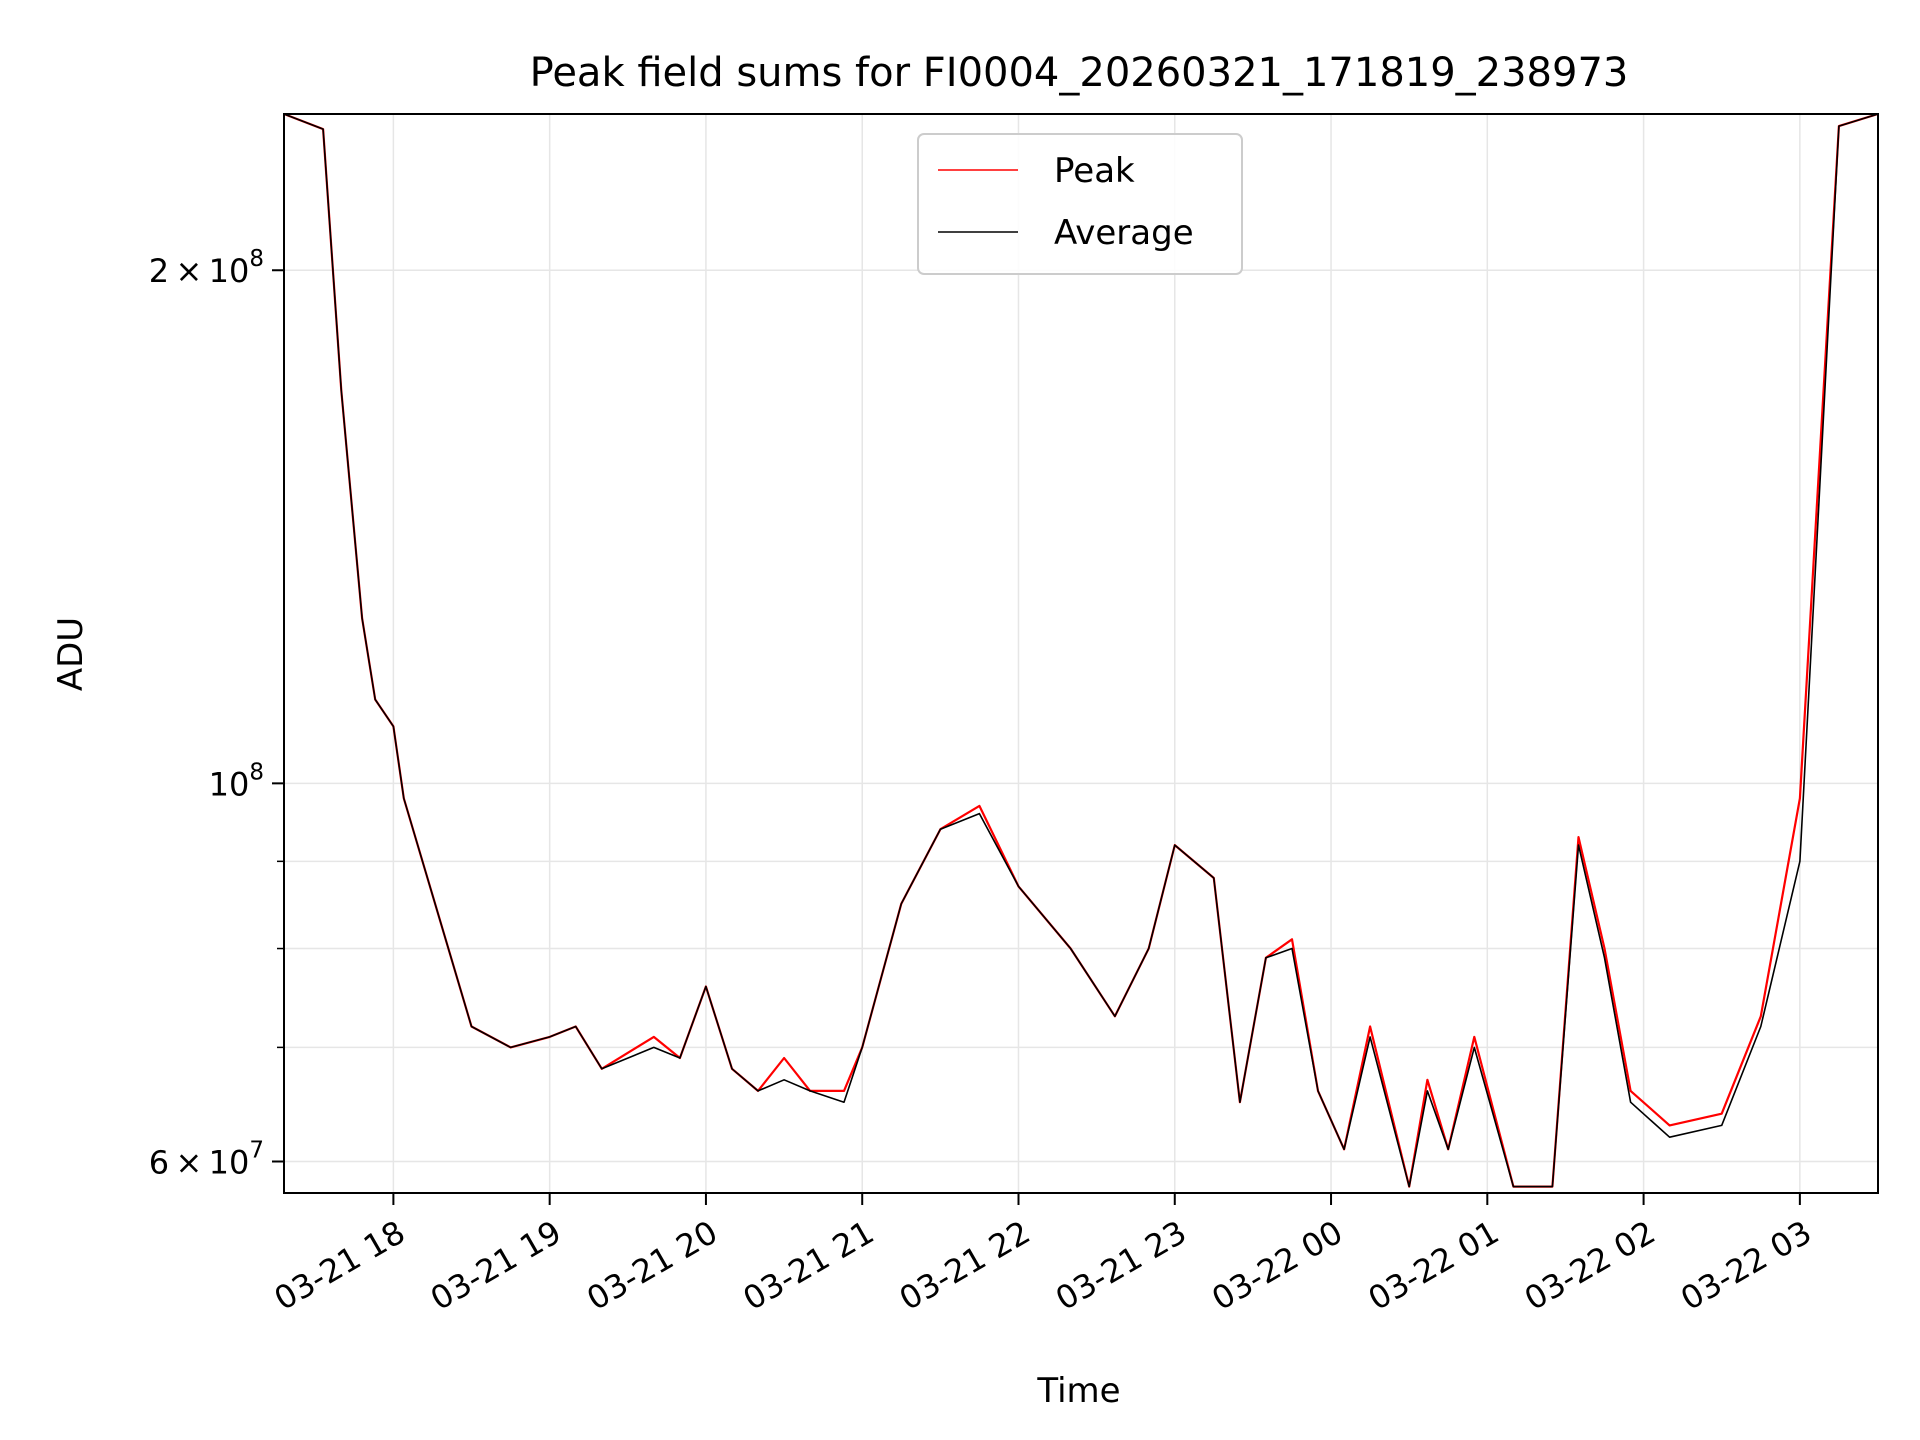 The image size is (1920, 1440). I want to click on x-tick-label: 03-22 02, so click(1590, 1265).